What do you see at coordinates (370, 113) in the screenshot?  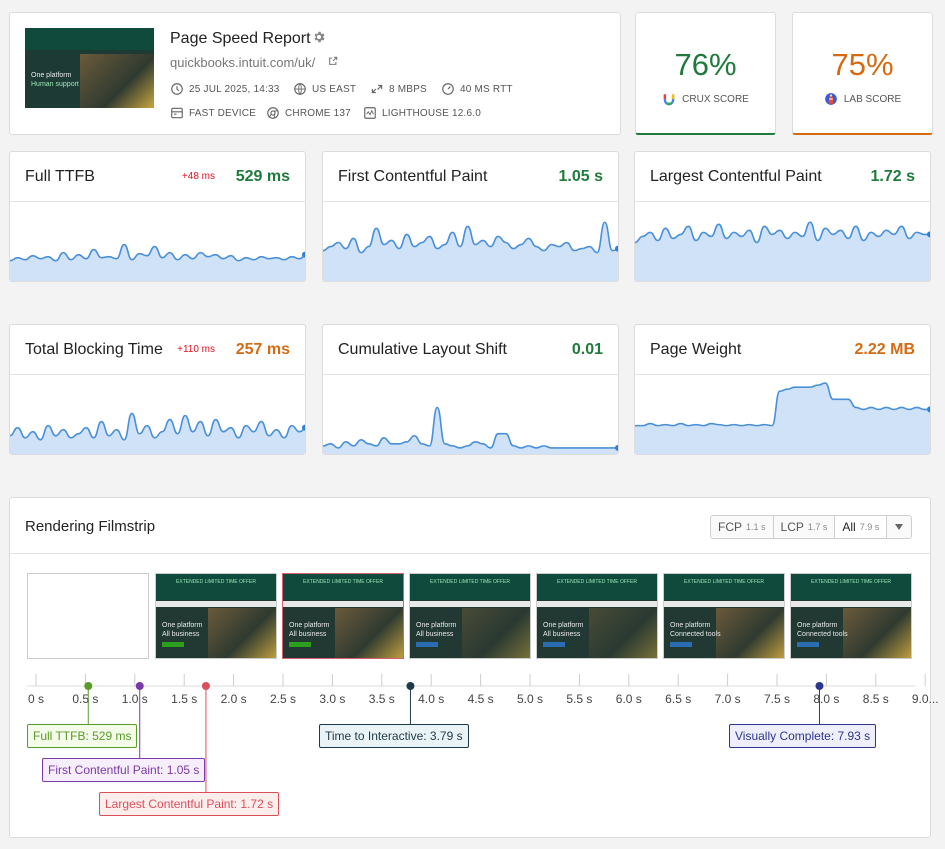 I see `lighthouse-icon` at bounding box center [370, 113].